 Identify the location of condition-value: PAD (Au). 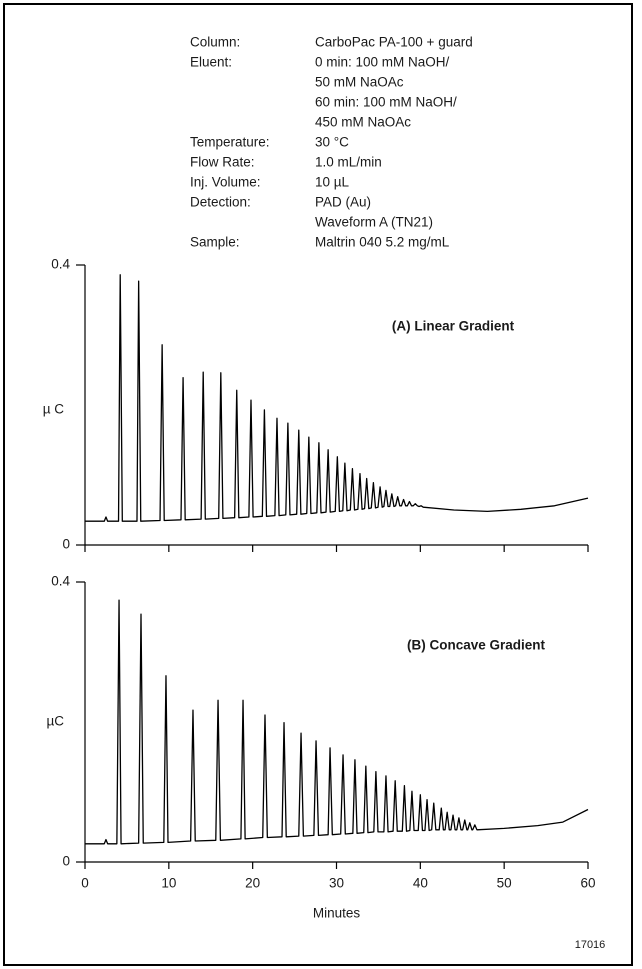
(343, 202).